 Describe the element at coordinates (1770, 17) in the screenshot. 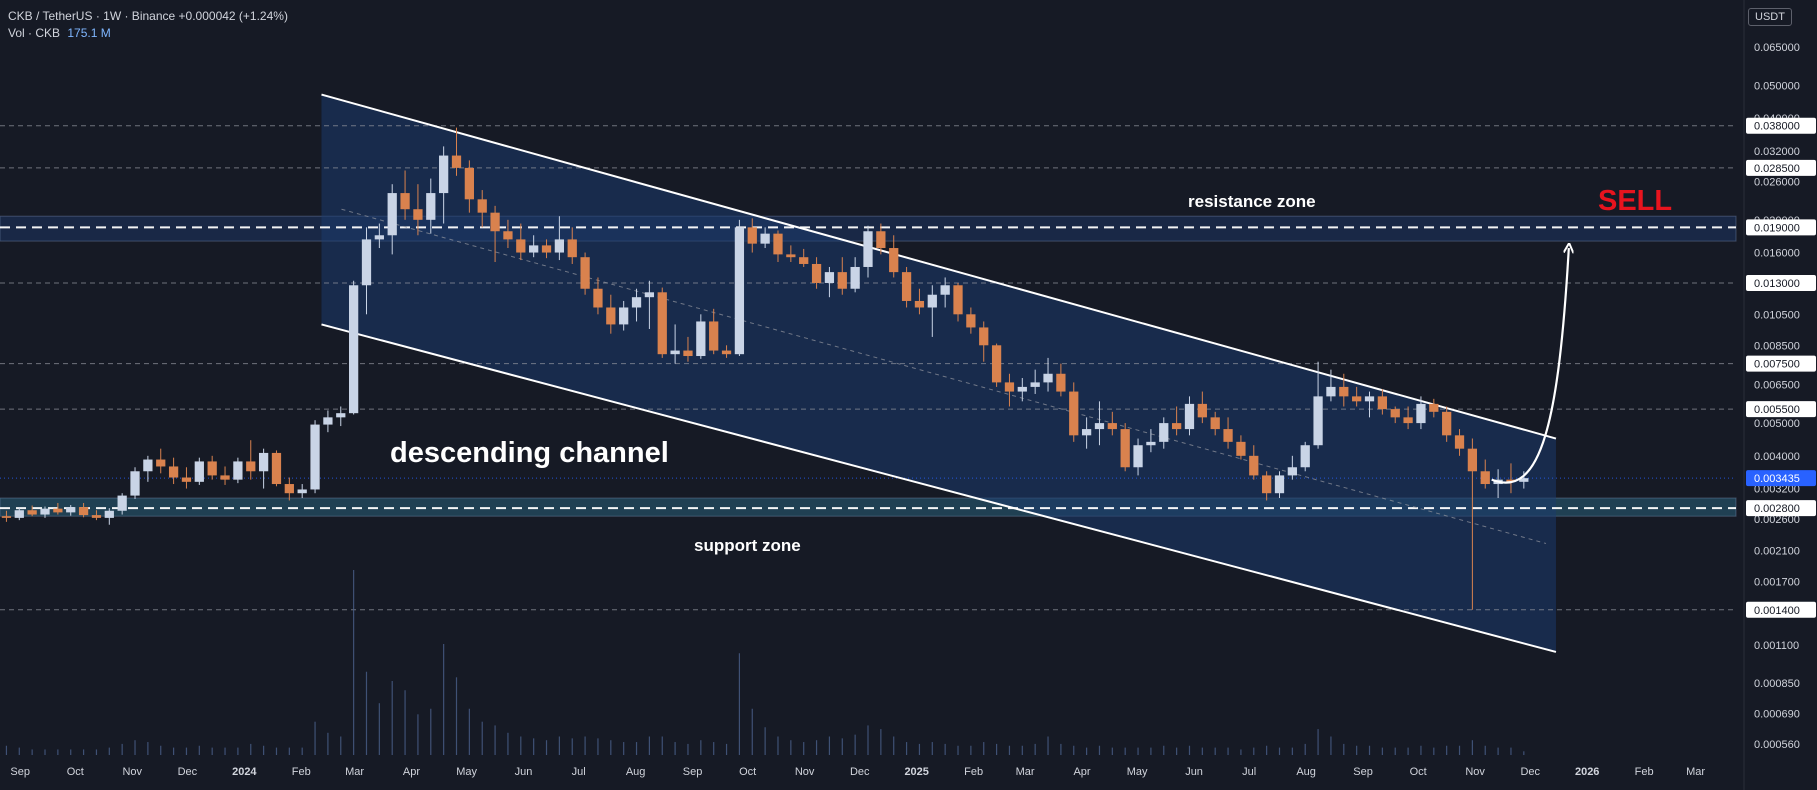

I see `currency-selector: USDT` at that location.